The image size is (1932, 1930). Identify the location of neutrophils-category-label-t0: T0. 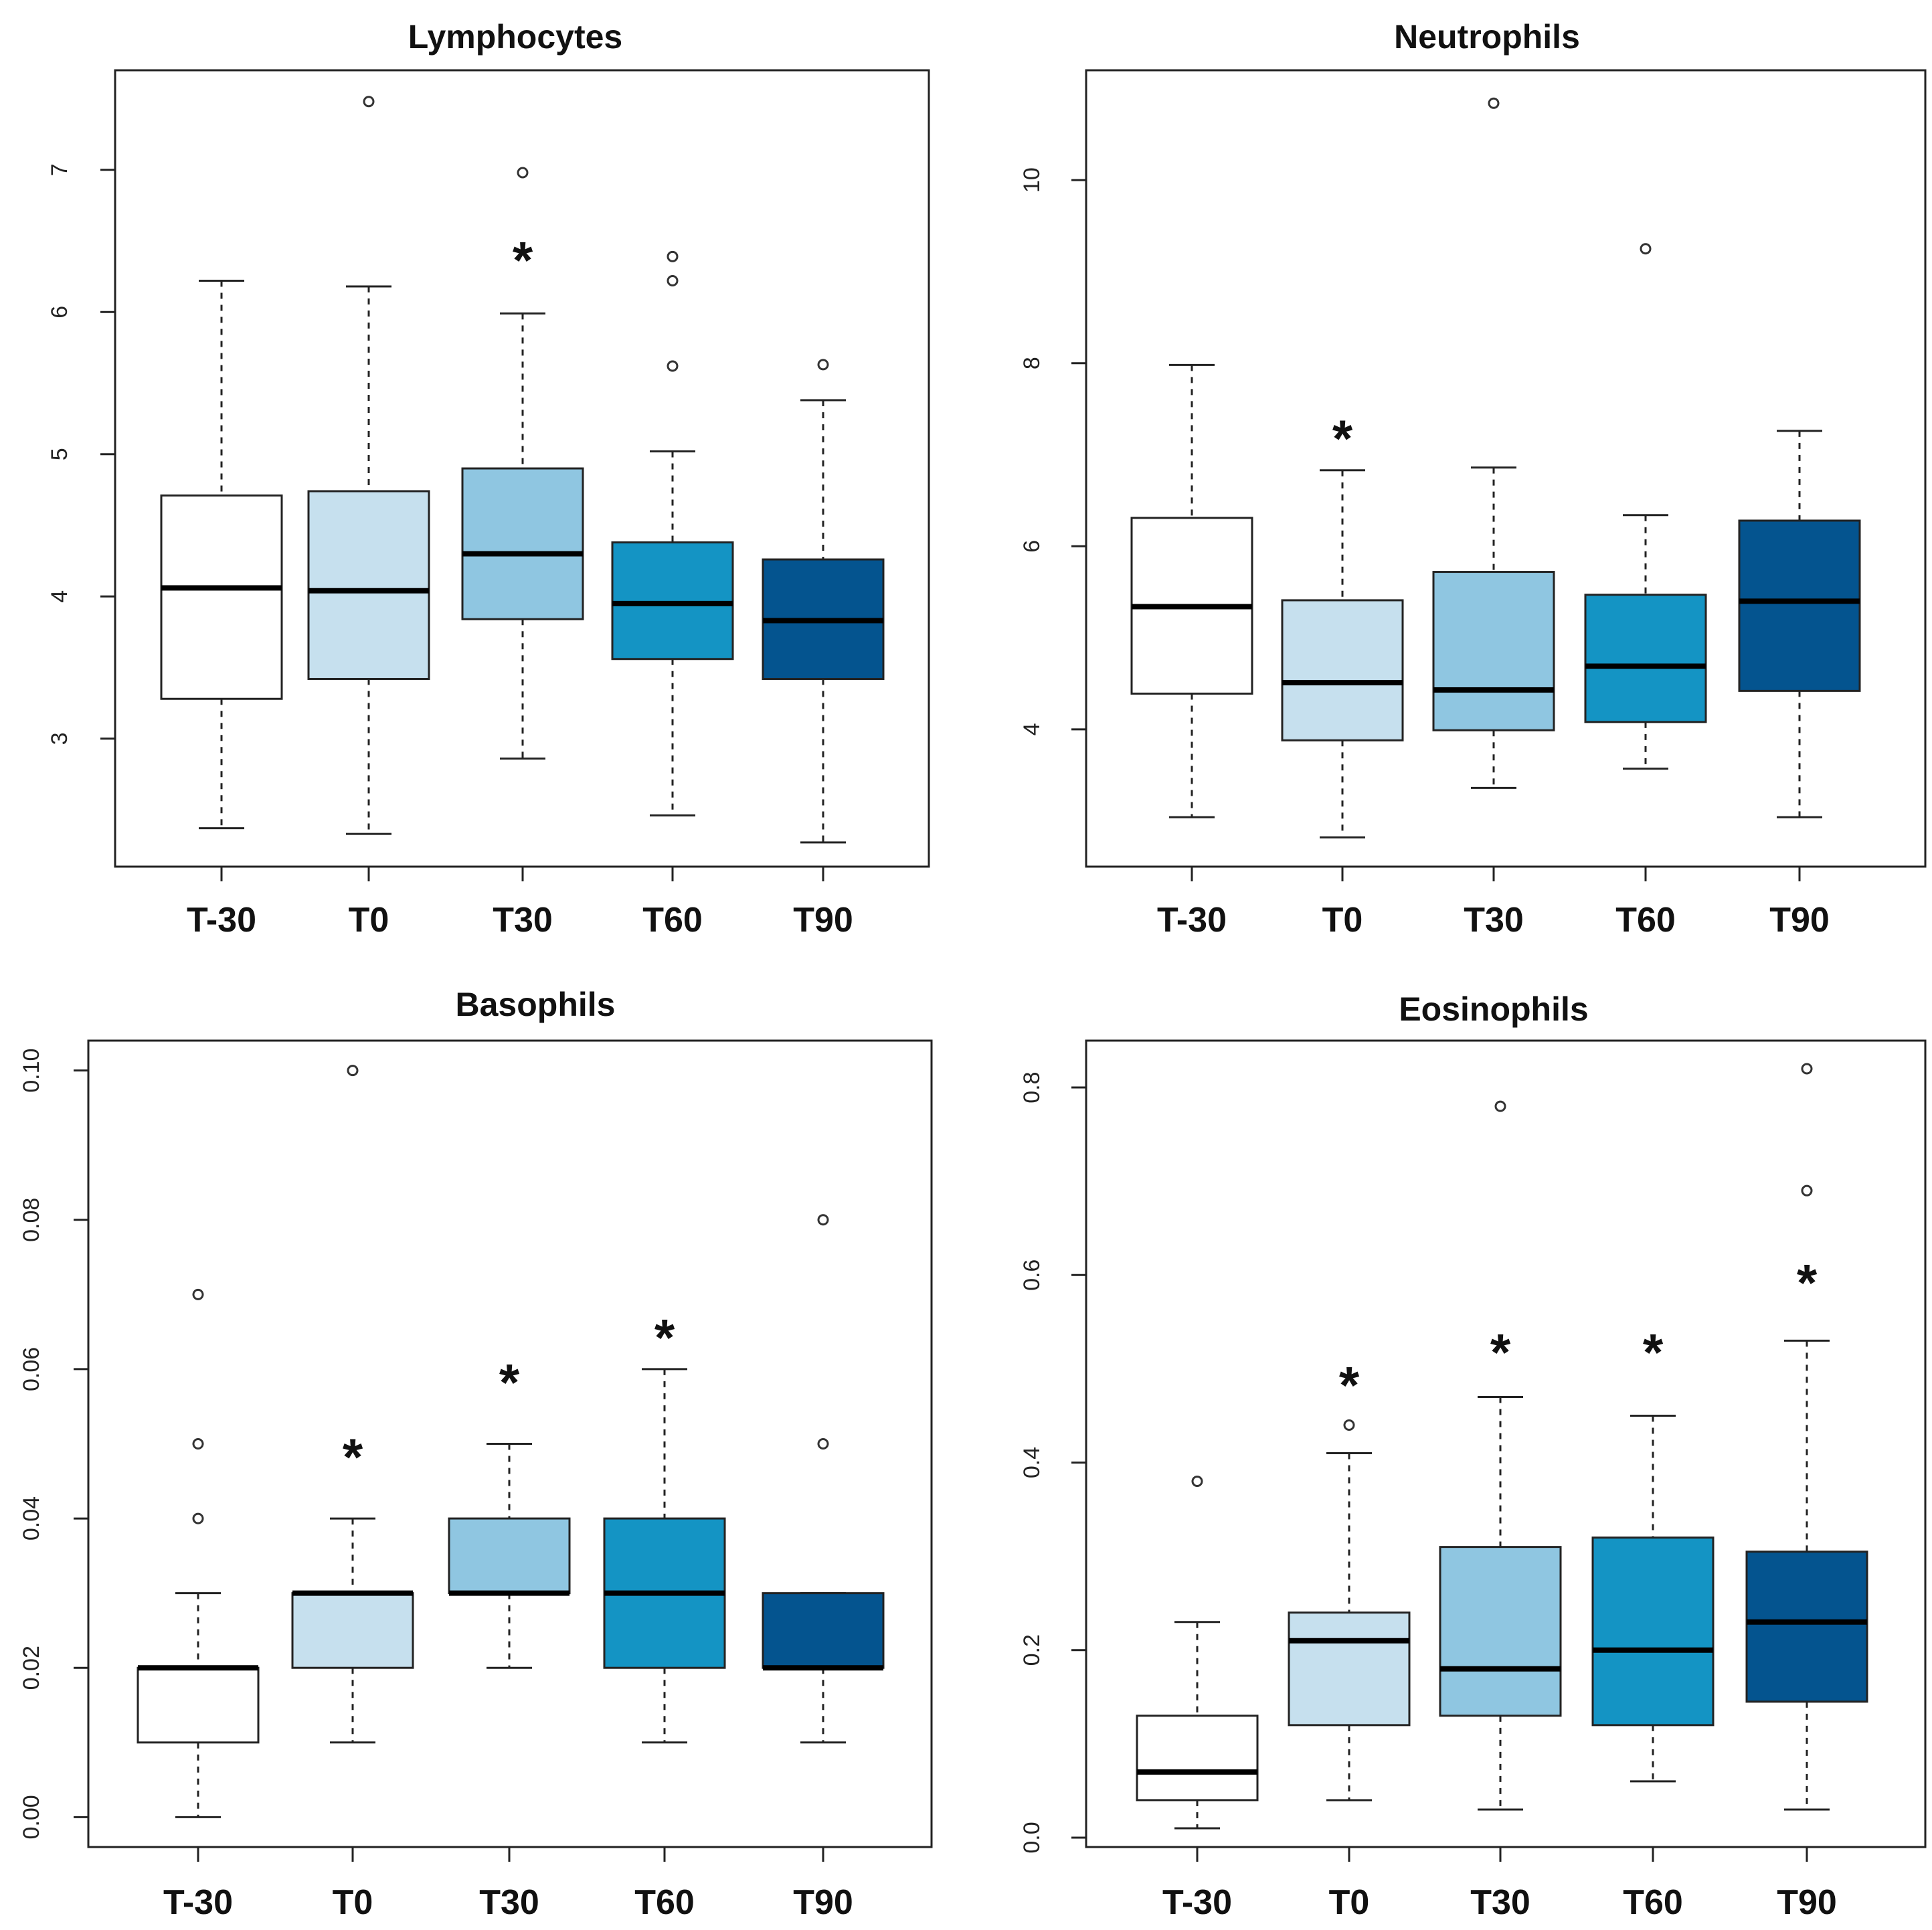
(1342, 921).